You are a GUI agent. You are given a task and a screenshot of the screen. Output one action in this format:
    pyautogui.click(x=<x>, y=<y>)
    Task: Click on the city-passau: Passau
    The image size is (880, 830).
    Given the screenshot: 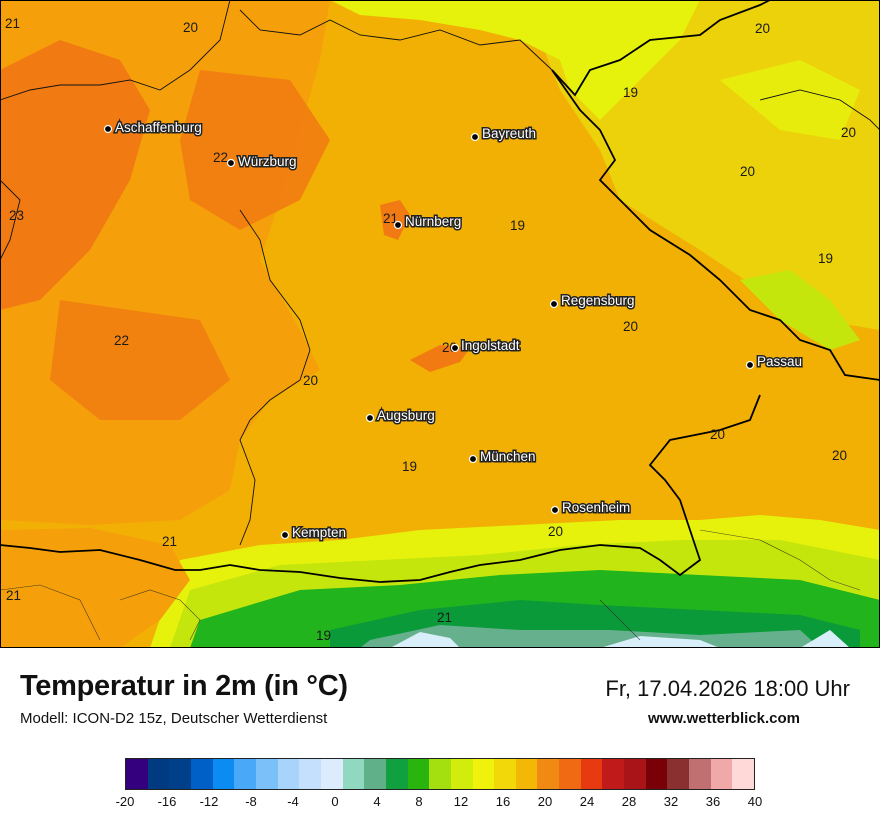 What is the action you would take?
    pyautogui.click(x=774, y=362)
    